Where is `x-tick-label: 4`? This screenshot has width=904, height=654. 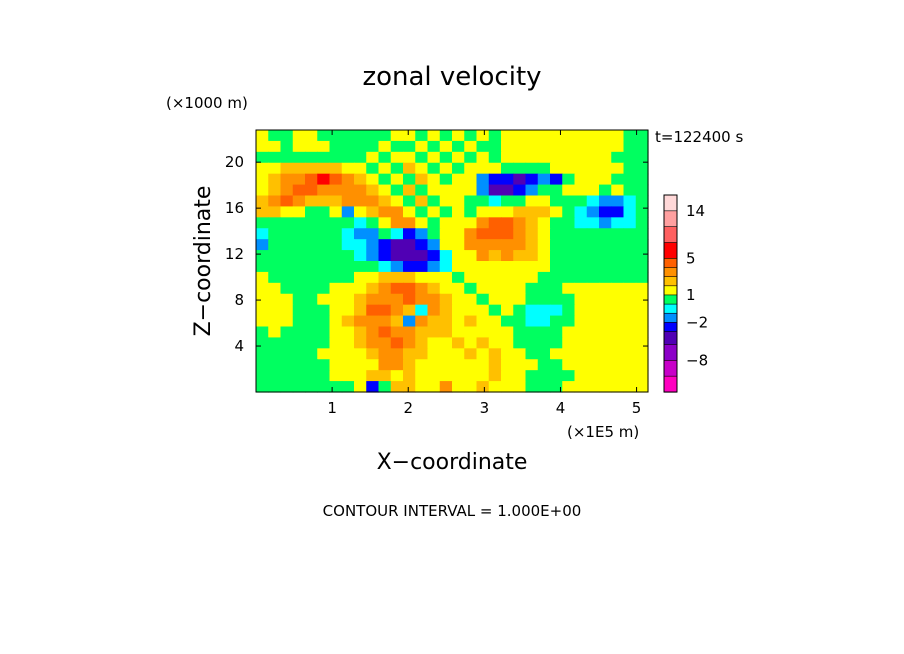
x-tick-label: 4 is located at coordinates (561, 408).